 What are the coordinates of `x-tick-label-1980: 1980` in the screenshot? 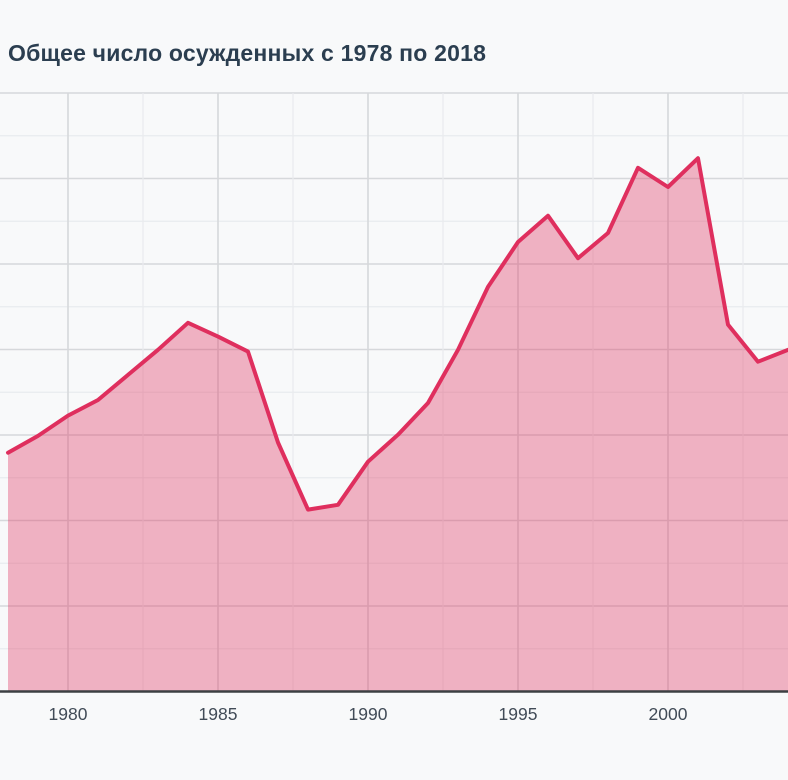 It's located at (68, 714).